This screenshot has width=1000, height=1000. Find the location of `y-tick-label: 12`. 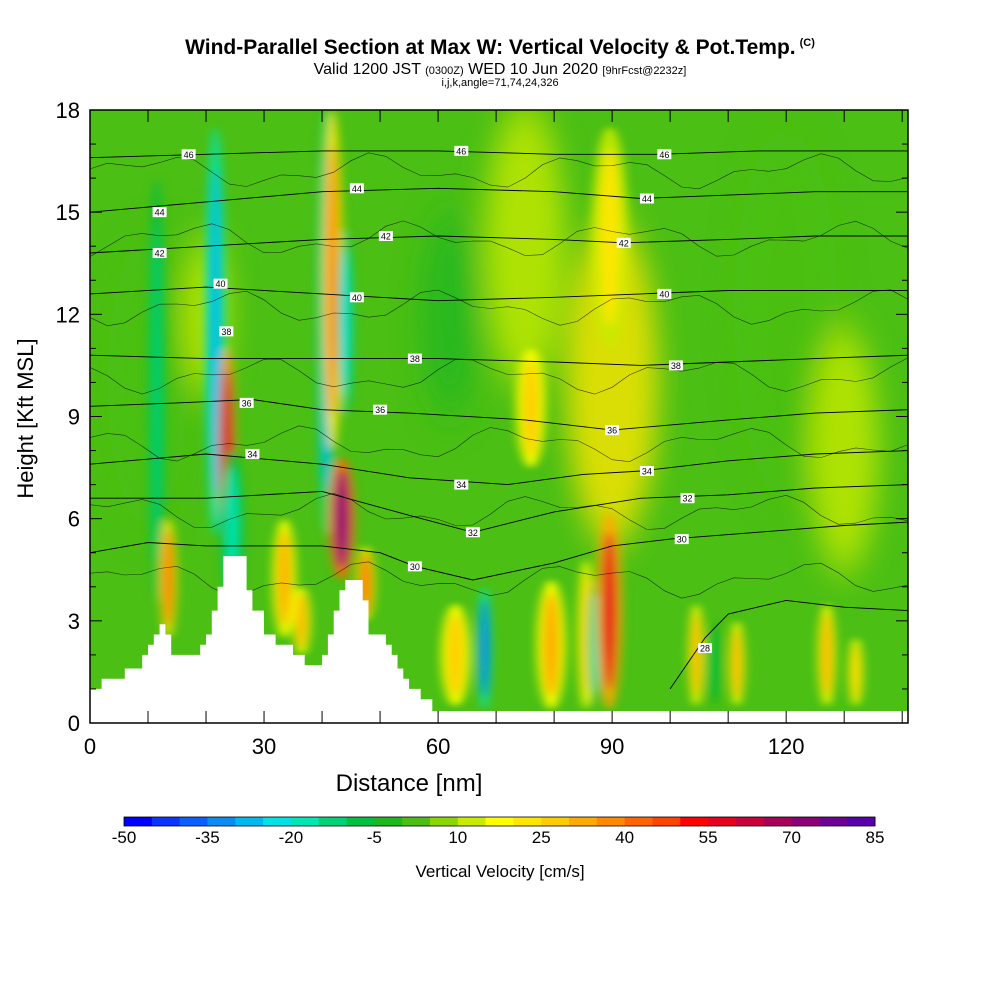

y-tick-label: 12 is located at coordinates (68, 314).